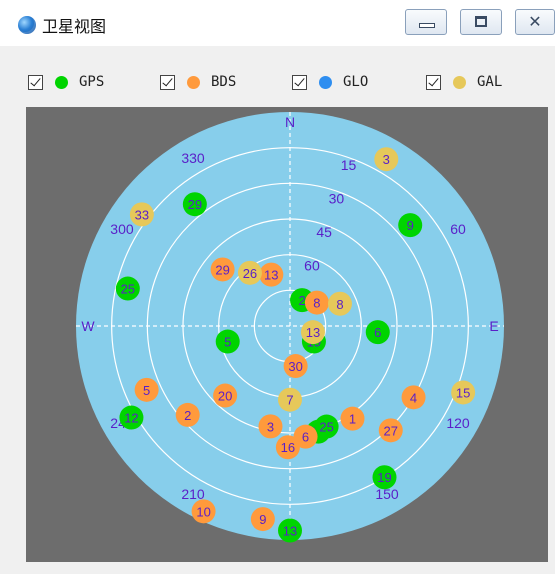 The image size is (555, 574). I want to click on satellite-bds-5: 5, so click(146, 389).